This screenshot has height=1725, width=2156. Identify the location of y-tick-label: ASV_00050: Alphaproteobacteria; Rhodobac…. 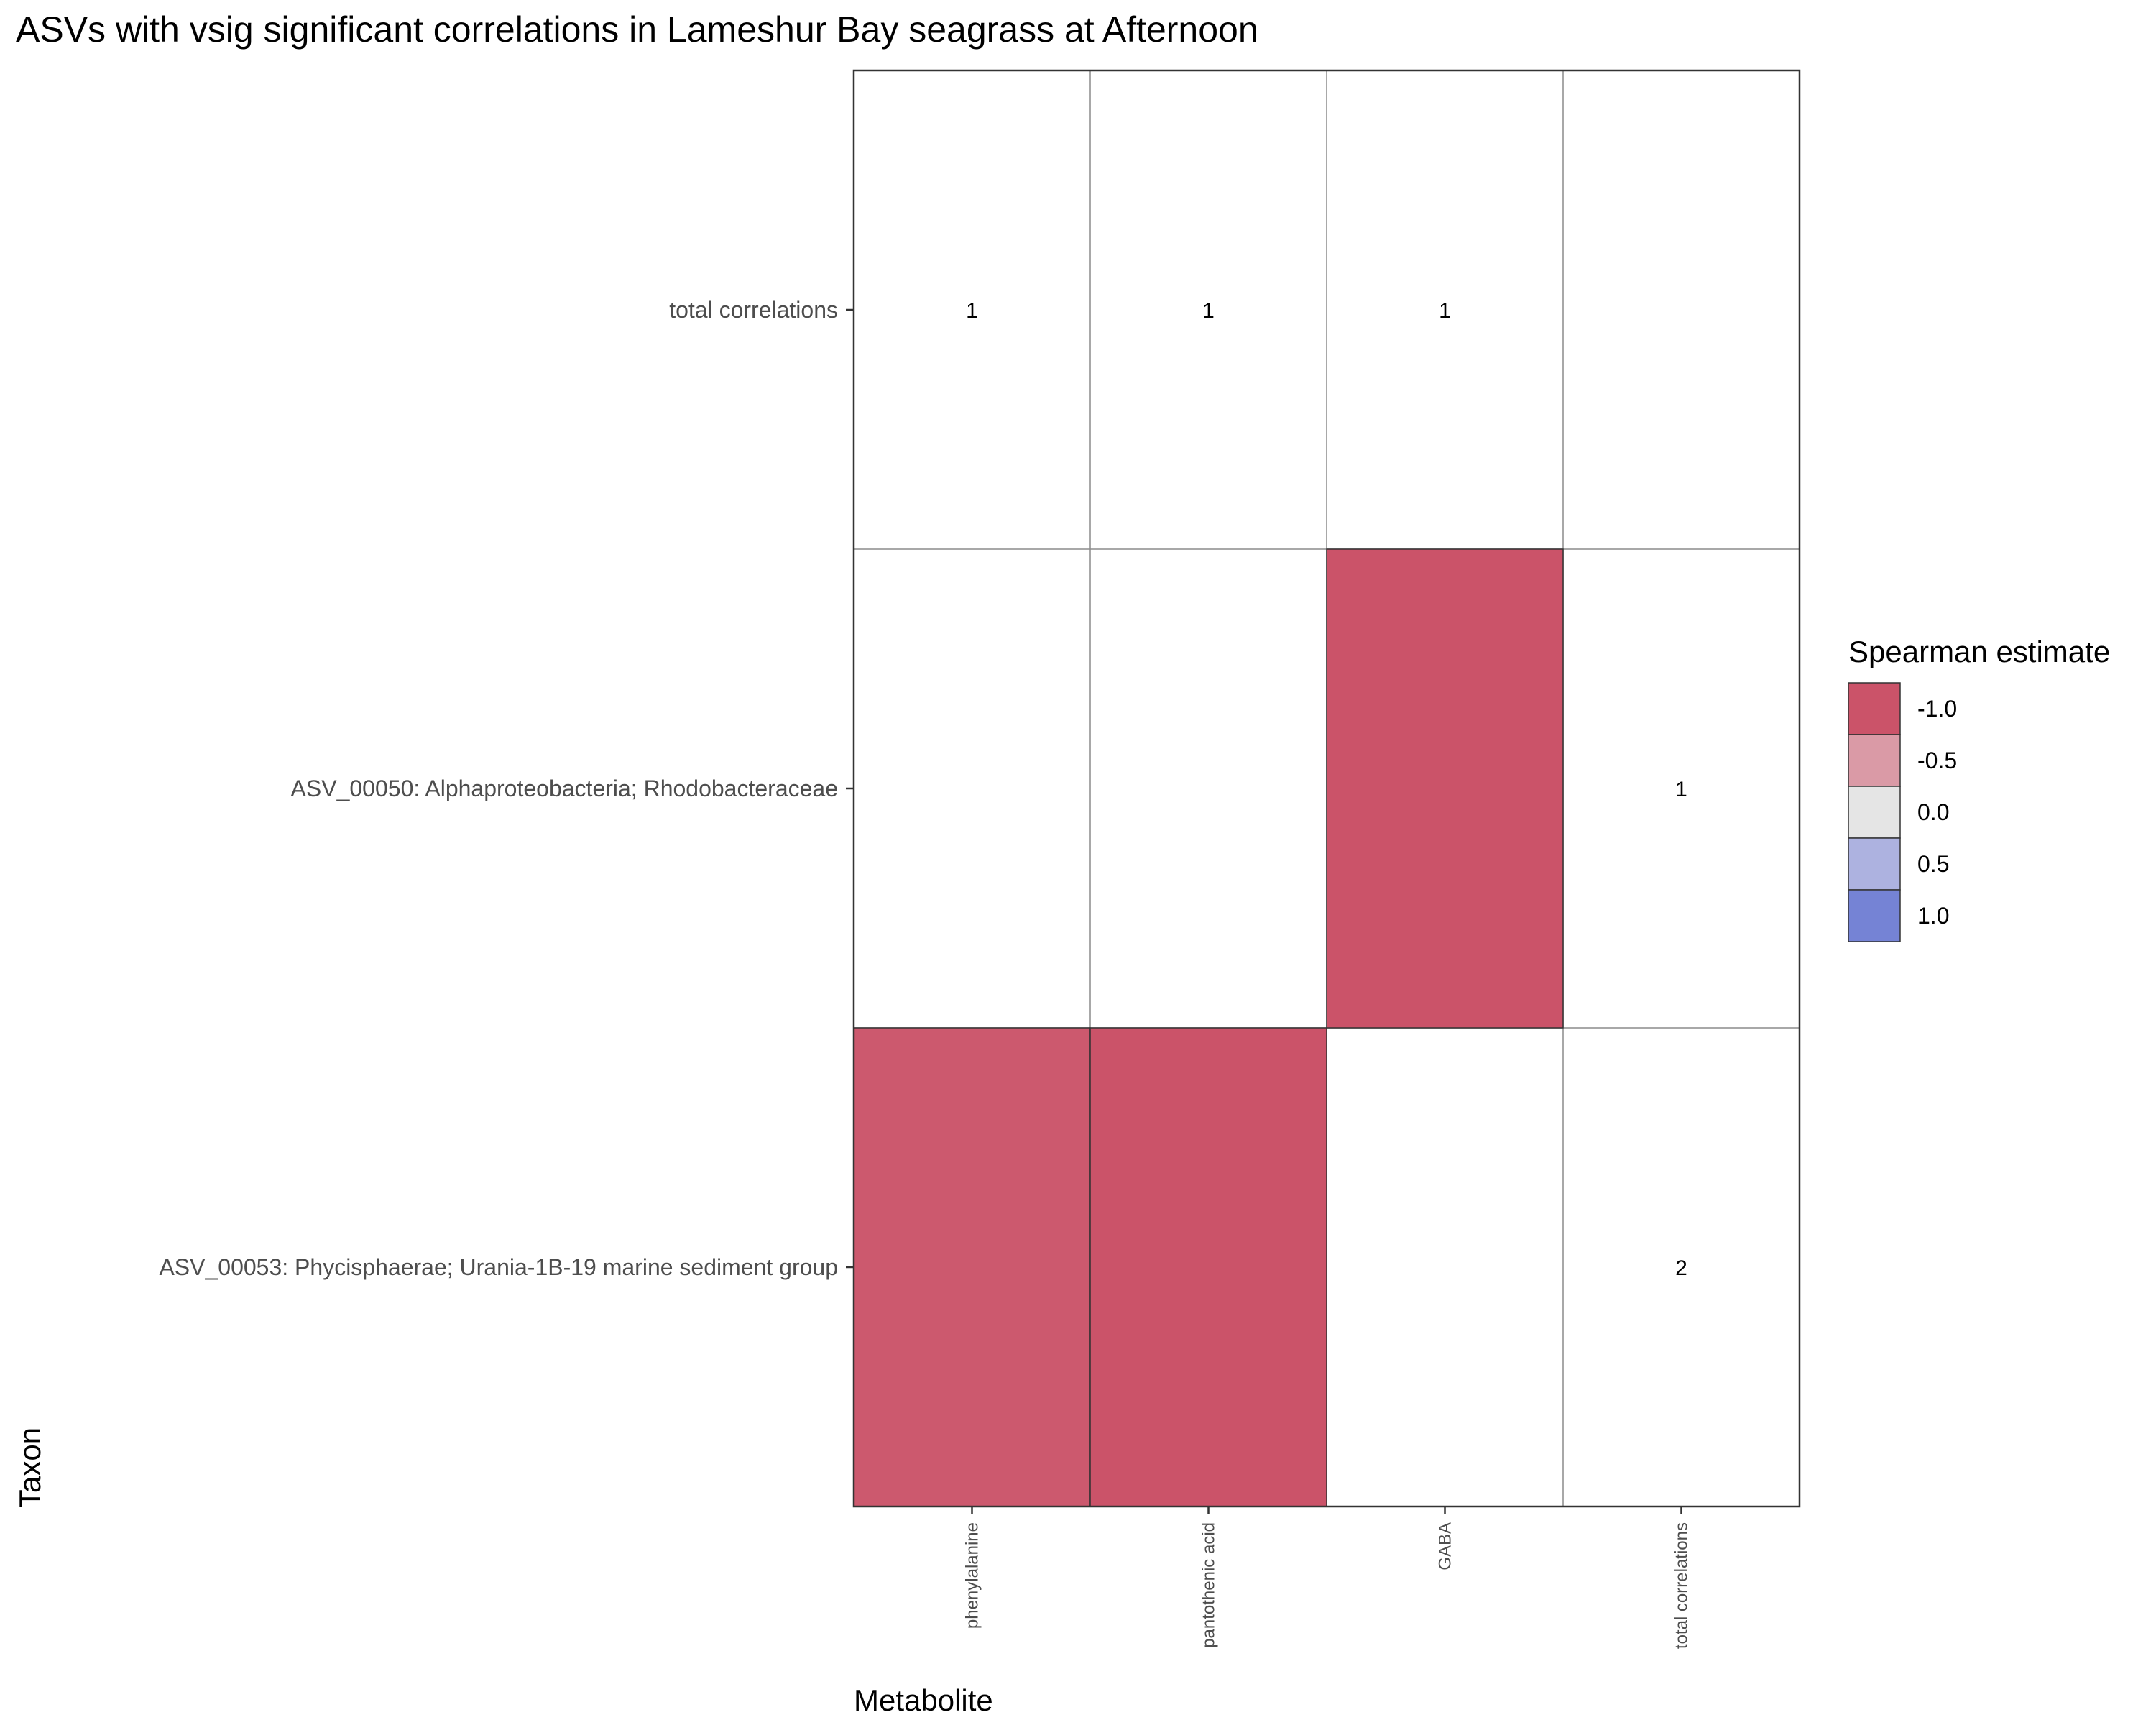
(565, 788).